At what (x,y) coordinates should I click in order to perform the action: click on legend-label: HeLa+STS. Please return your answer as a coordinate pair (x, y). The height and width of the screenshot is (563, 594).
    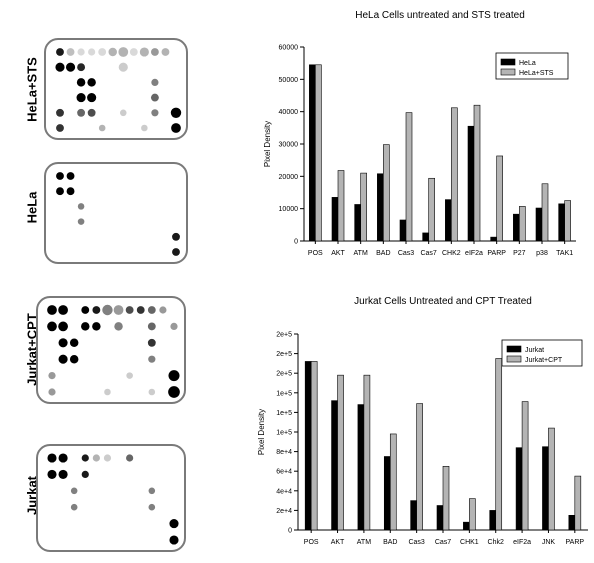
    Looking at the image, I should click on (536, 73).